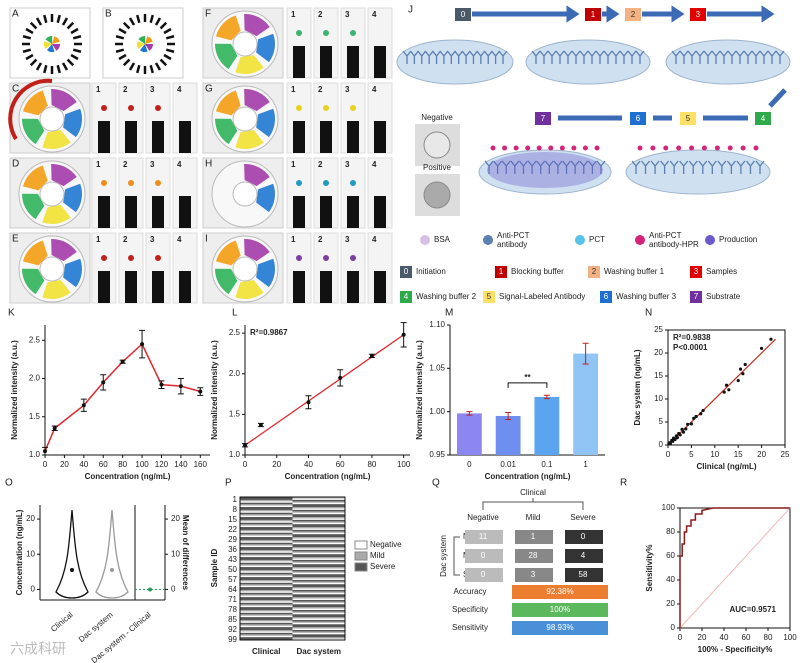  I want to click on x-tick-label: 20, so click(761, 454).